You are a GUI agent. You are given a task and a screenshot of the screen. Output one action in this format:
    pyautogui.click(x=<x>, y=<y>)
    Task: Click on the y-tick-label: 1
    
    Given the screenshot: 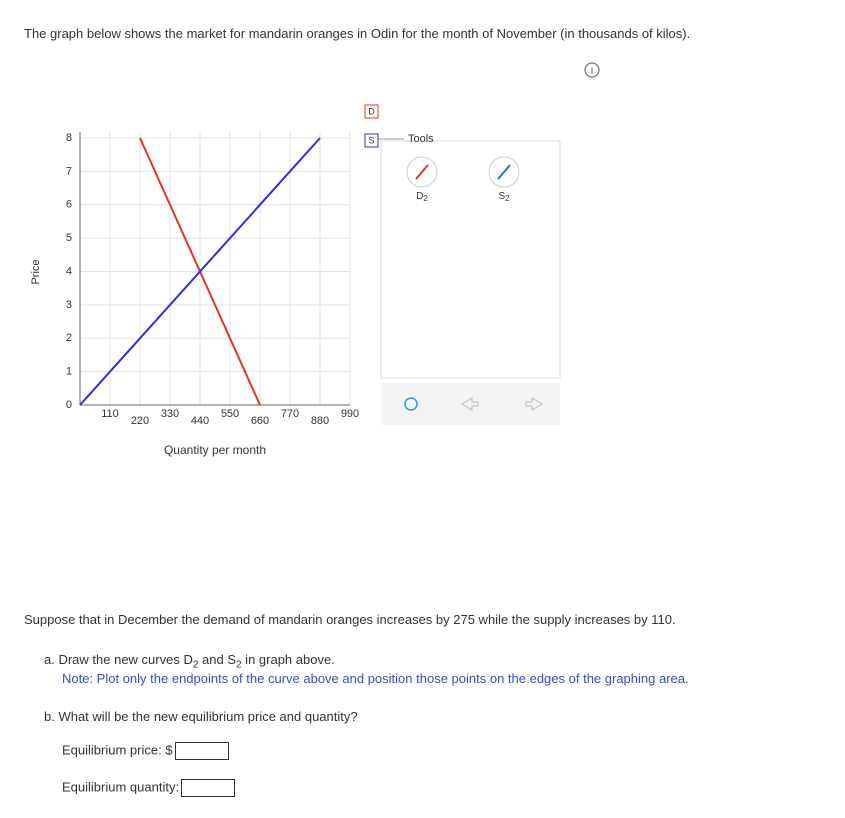 What is the action you would take?
    pyautogui.click(x=69, y=372)
    